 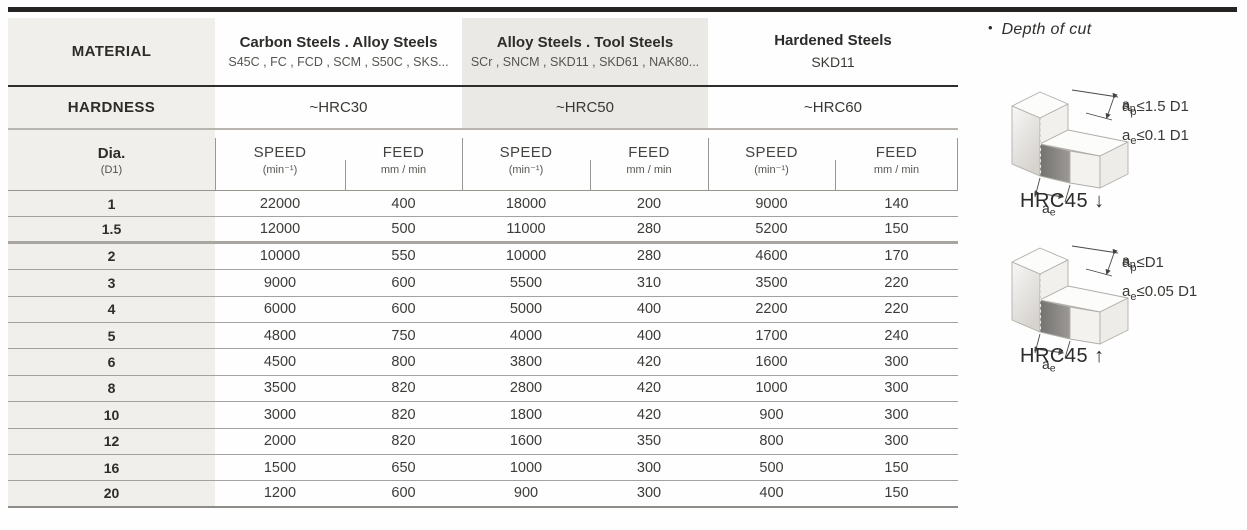 I want to click on ae-rule: ae≤0.05 D1, so click(x=1160, y=293).